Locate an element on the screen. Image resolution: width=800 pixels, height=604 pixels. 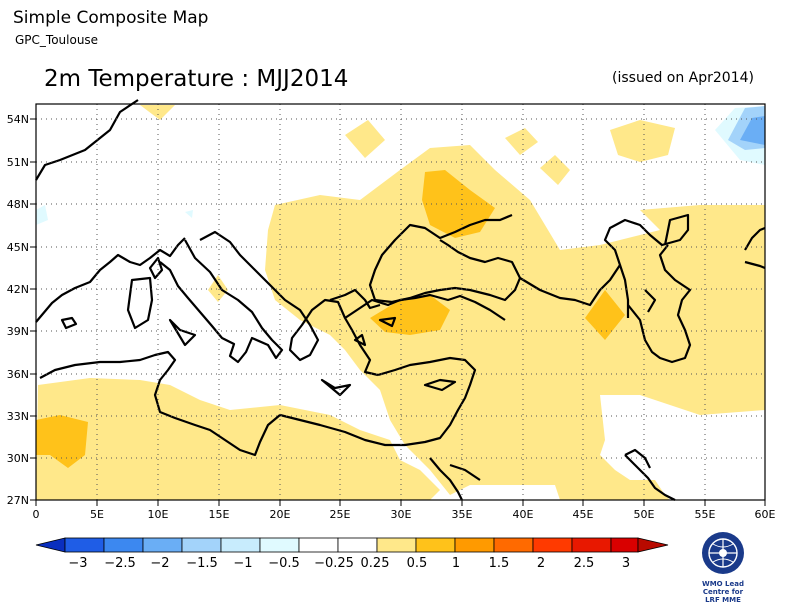
lat-label: 54N is located at coordinates (18, 119).